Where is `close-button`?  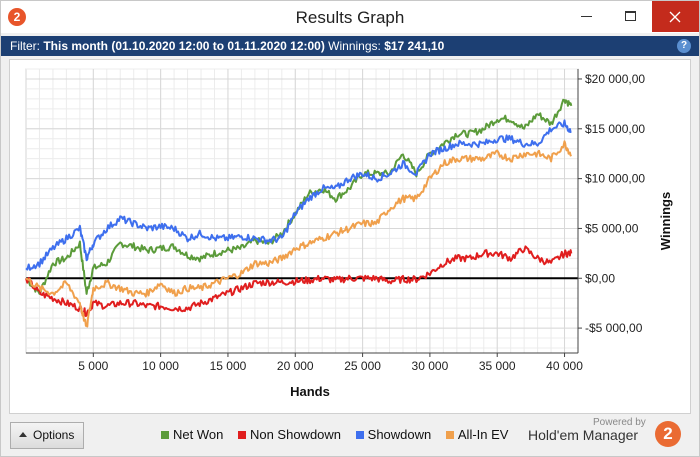 close-button is located at coordinates (675, 16).